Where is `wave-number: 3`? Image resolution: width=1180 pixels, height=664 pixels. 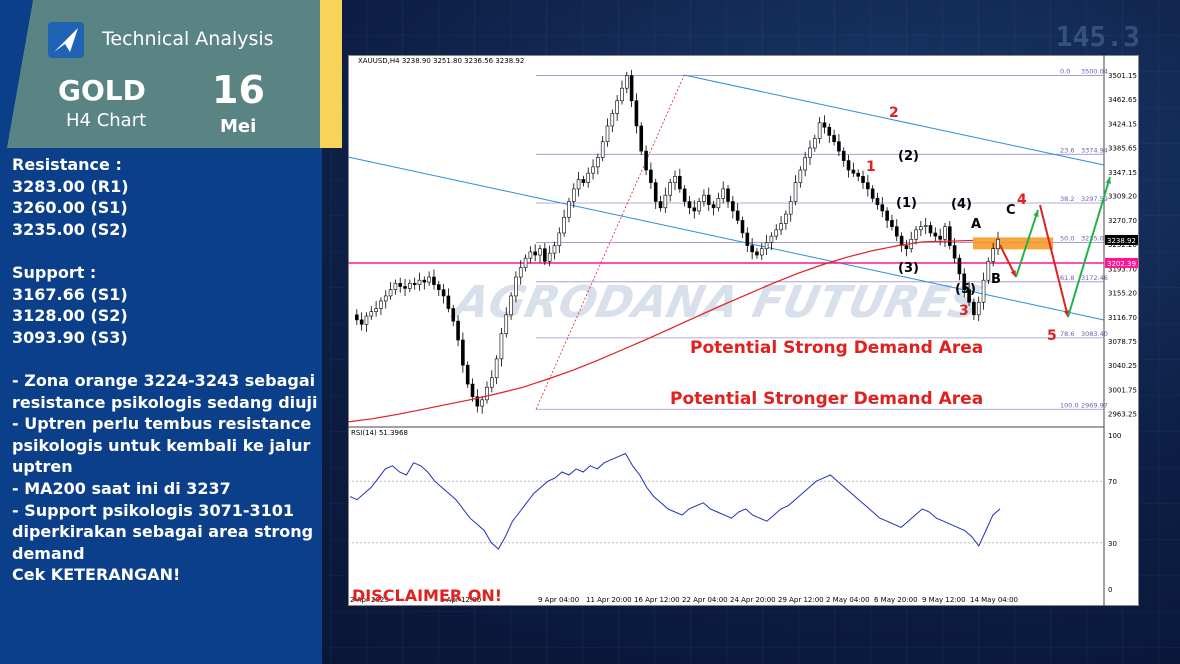
wave-number: 3 is located at coordinates (964, 311).